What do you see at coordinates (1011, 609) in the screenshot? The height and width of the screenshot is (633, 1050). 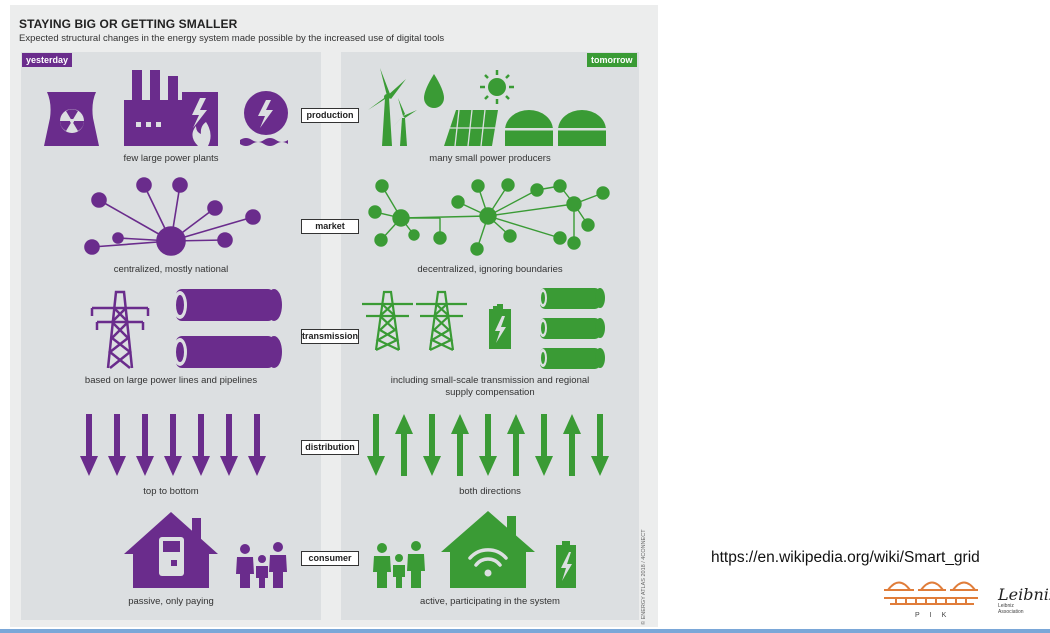 I see `leibniz-logo-subtitle: Leibniz Association` at bounding box center [1011, 609].